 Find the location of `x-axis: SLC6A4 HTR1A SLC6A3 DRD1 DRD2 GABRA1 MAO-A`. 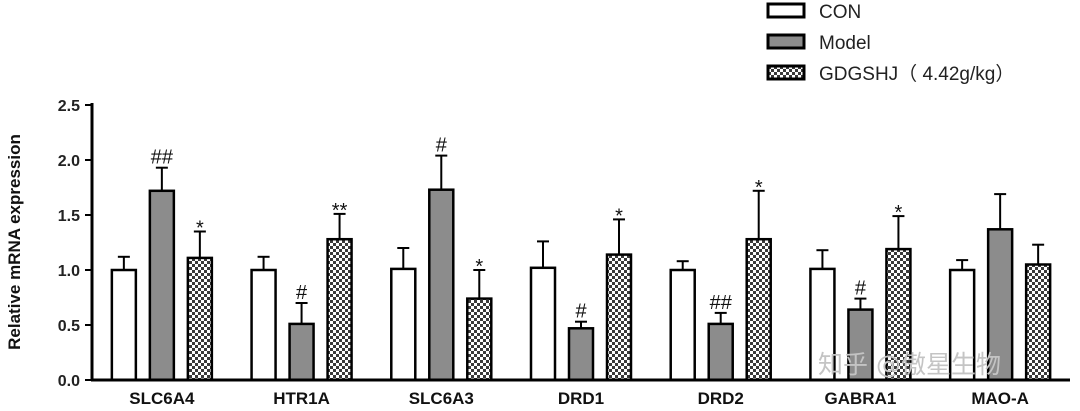

x-axis: SLC6A4 HTR1A SLC6A3 DRD1 DRD2 GABRA1 MAO-A is located at coordinates (580, 393).